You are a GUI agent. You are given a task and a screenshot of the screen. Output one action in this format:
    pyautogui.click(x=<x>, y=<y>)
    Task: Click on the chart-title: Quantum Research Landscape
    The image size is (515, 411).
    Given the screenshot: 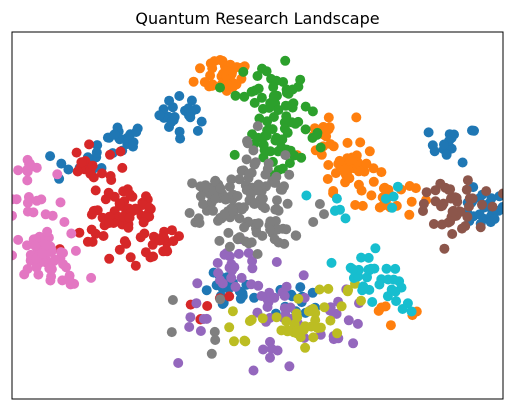 What is the action you would take?
    pyautogui.click(x=257, y=18)
    